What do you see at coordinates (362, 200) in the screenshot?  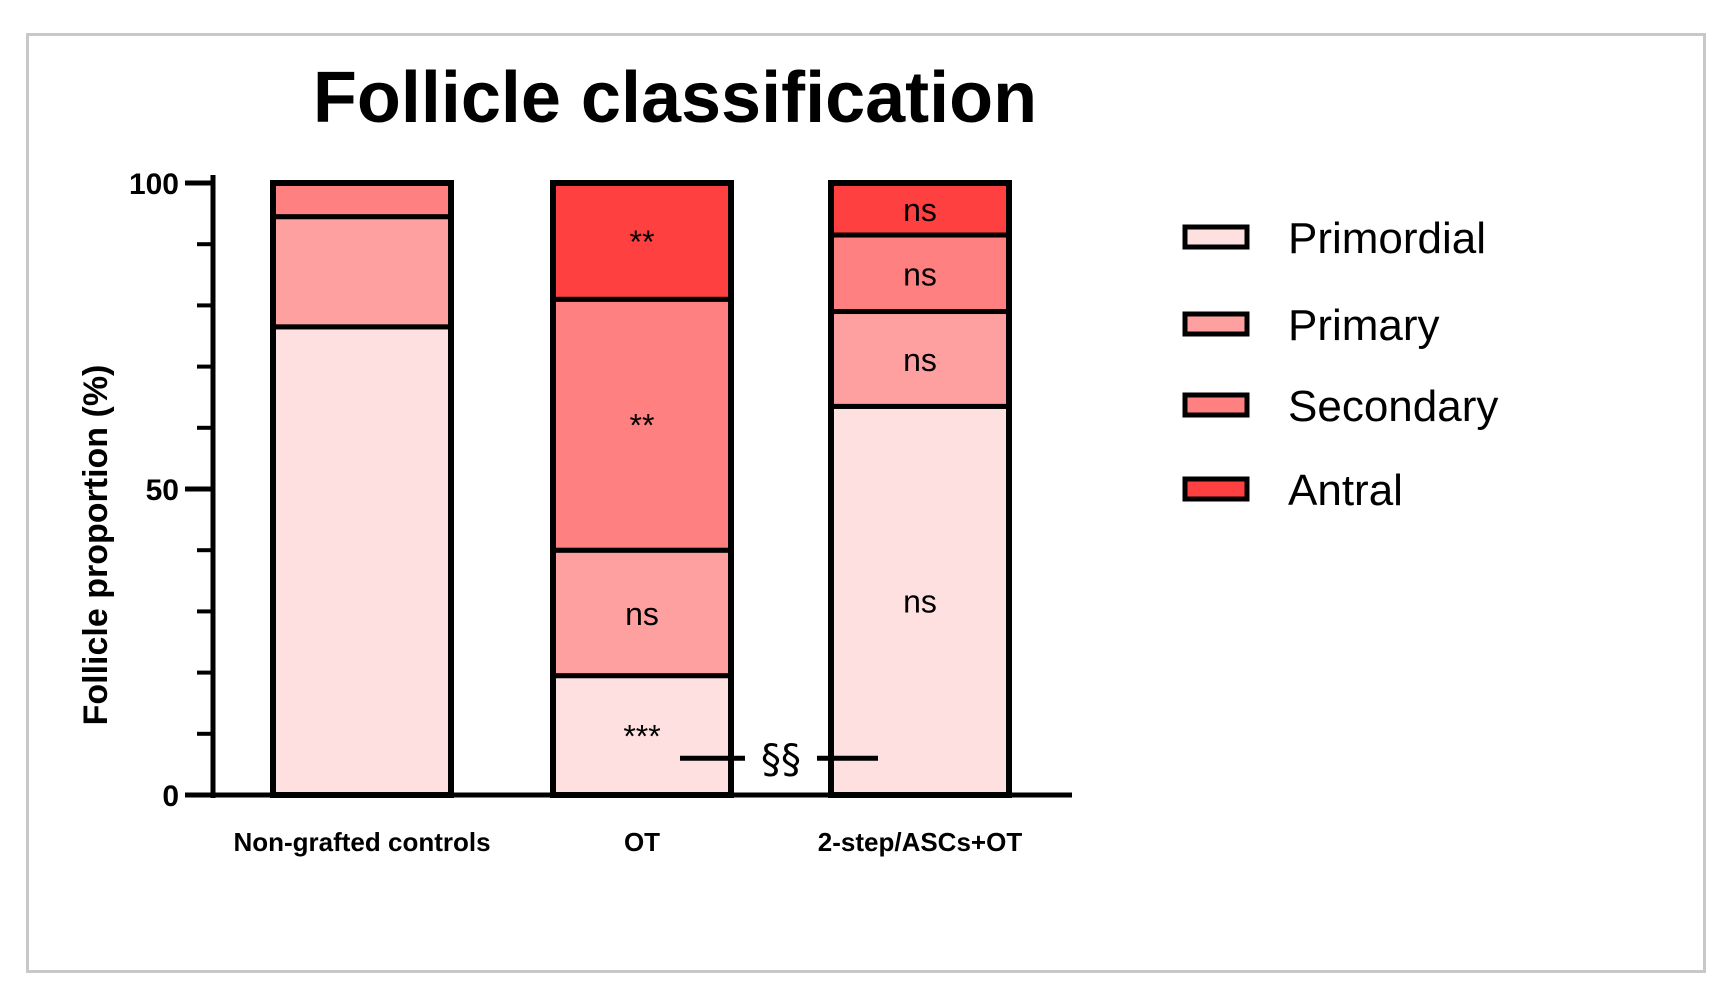 I see `bar-segment-non-grafted-controls-secondary` at bounding box center [362, 200].